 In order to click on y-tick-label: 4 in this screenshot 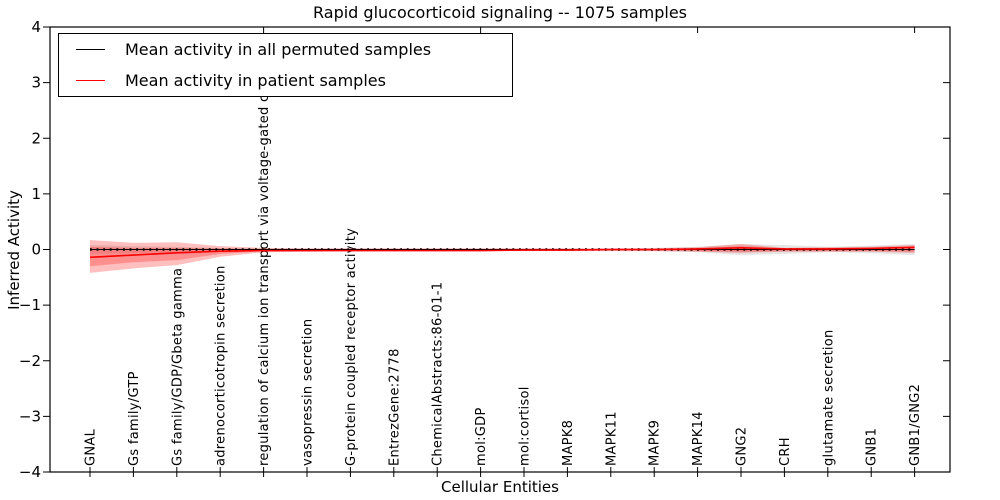, I will do `click(36, 27)`.